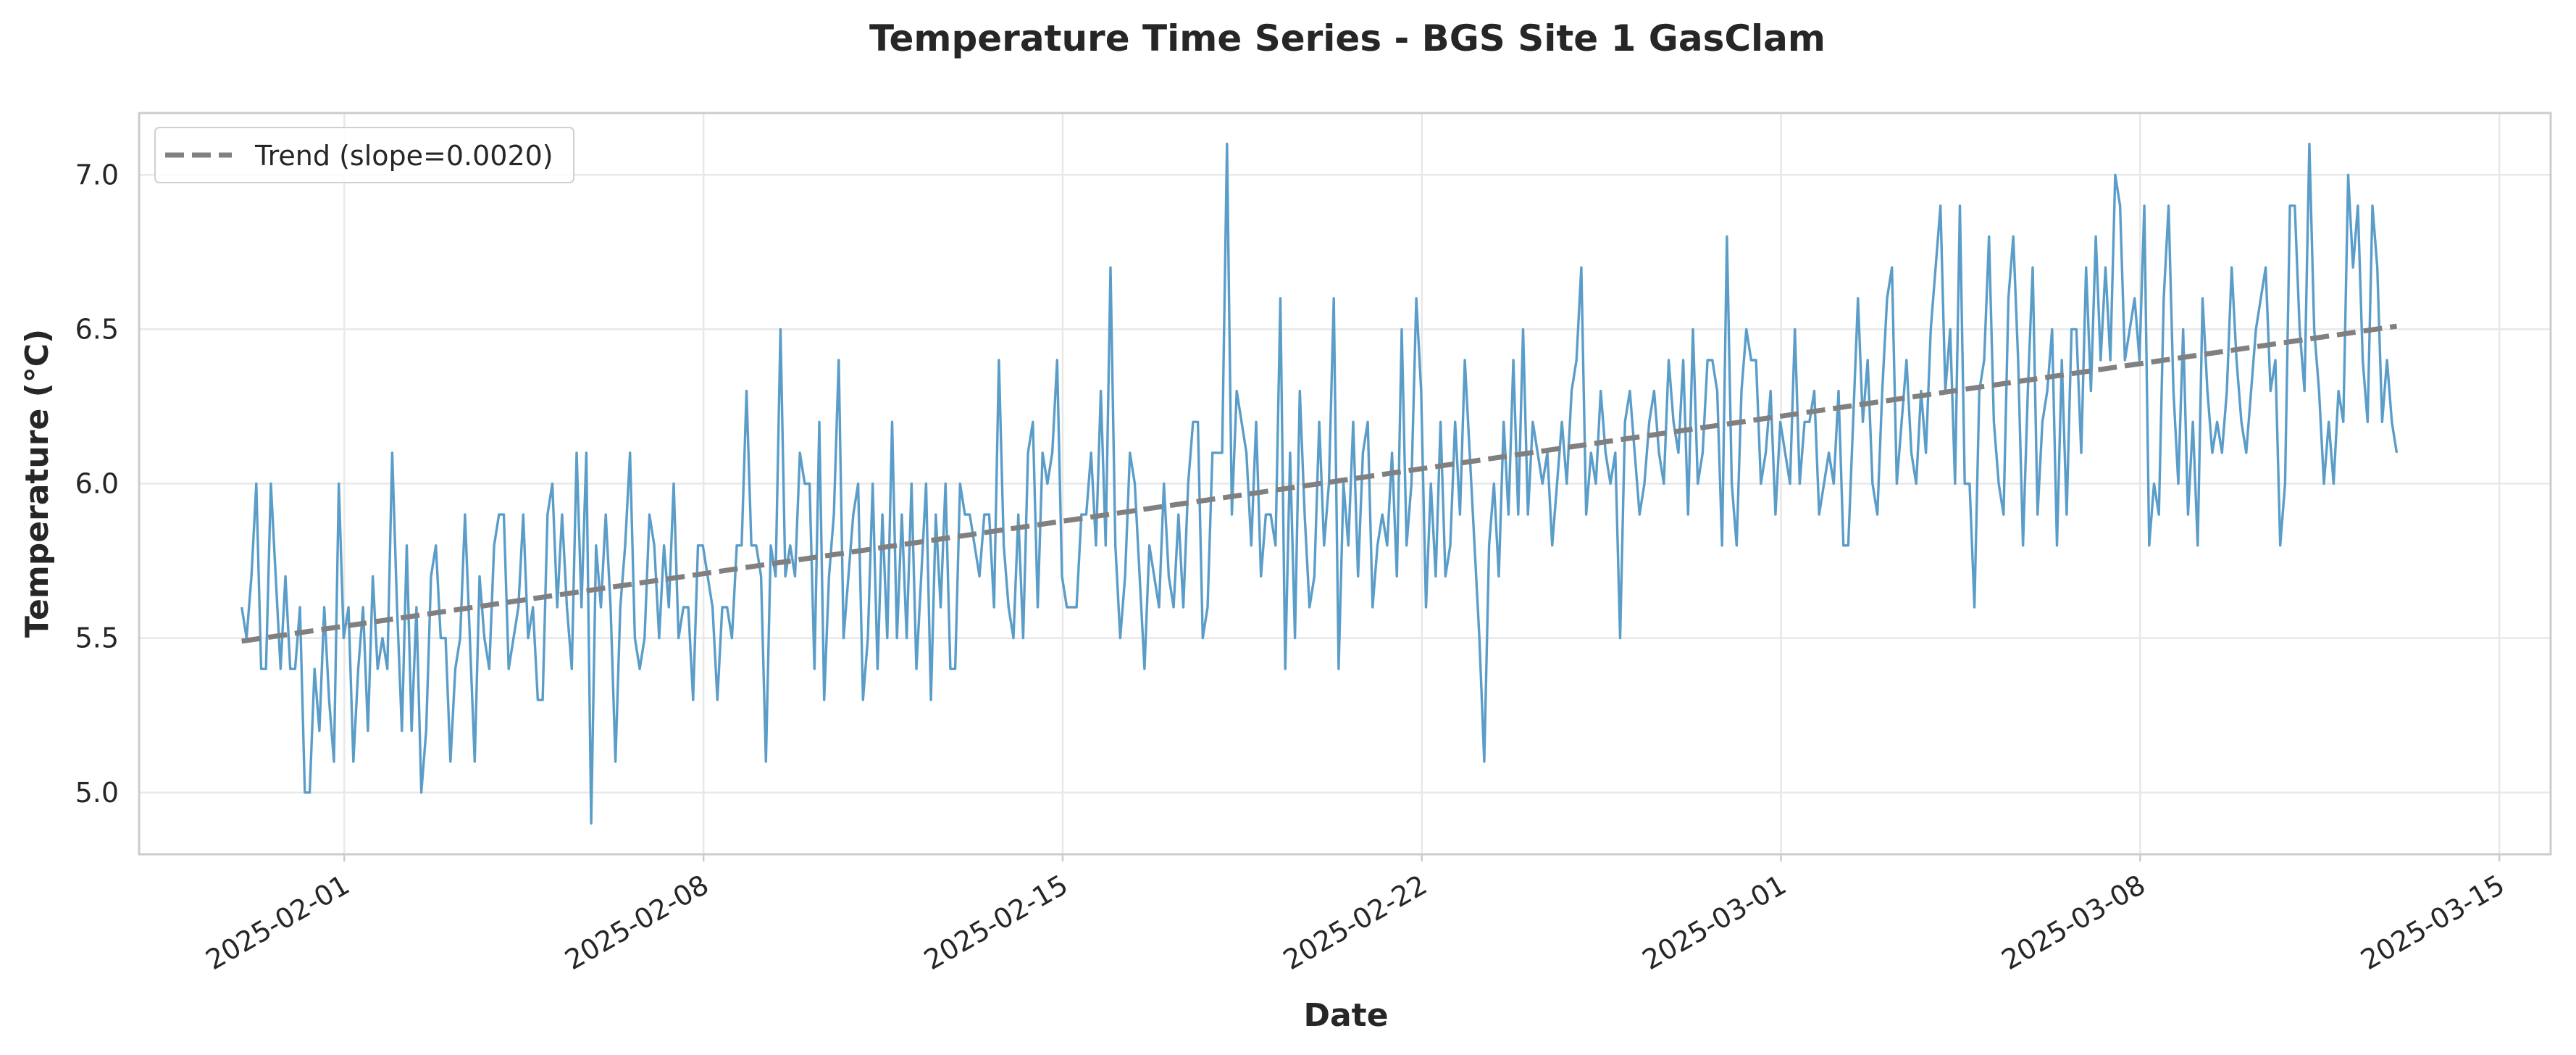  What do you see at coordinates (97, 484) in the screenshot?
I see `y-tick-label: 6.0` at bounding box center [97, 484].